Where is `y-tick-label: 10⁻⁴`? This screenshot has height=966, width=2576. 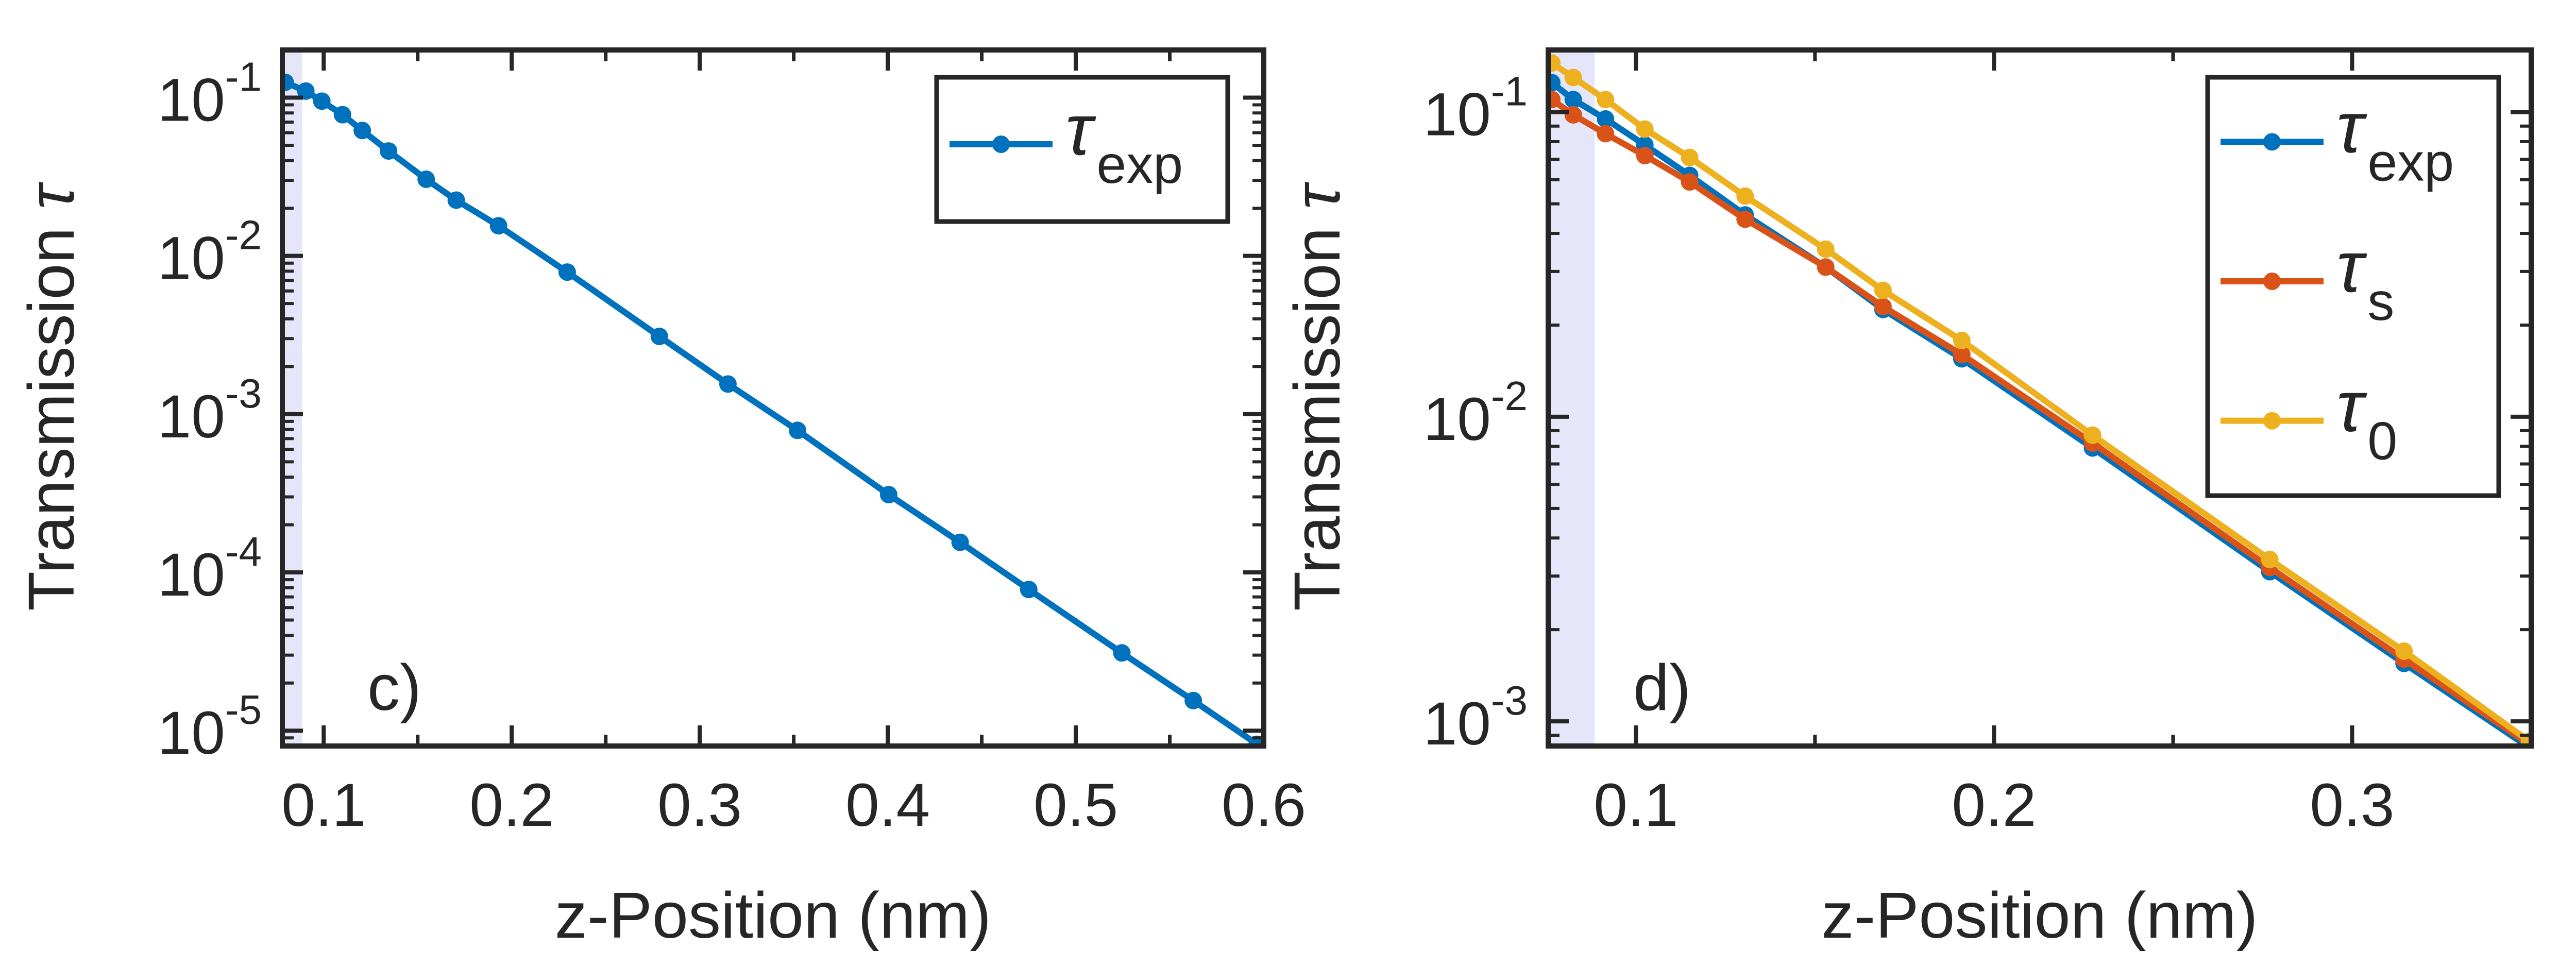
y-tick-label: 10⁻⁴ is located at coordinates (210, 569).